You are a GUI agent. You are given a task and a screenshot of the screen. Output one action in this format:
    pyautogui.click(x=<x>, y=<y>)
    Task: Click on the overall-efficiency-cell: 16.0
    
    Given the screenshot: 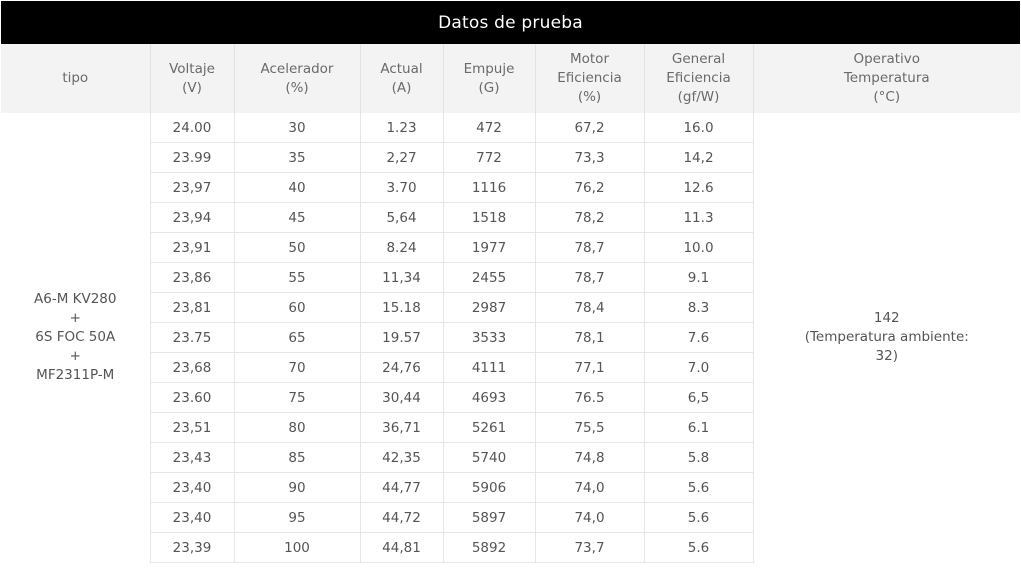 What is the action you would take?
    pyautogui.click(x=698, y=128)
    